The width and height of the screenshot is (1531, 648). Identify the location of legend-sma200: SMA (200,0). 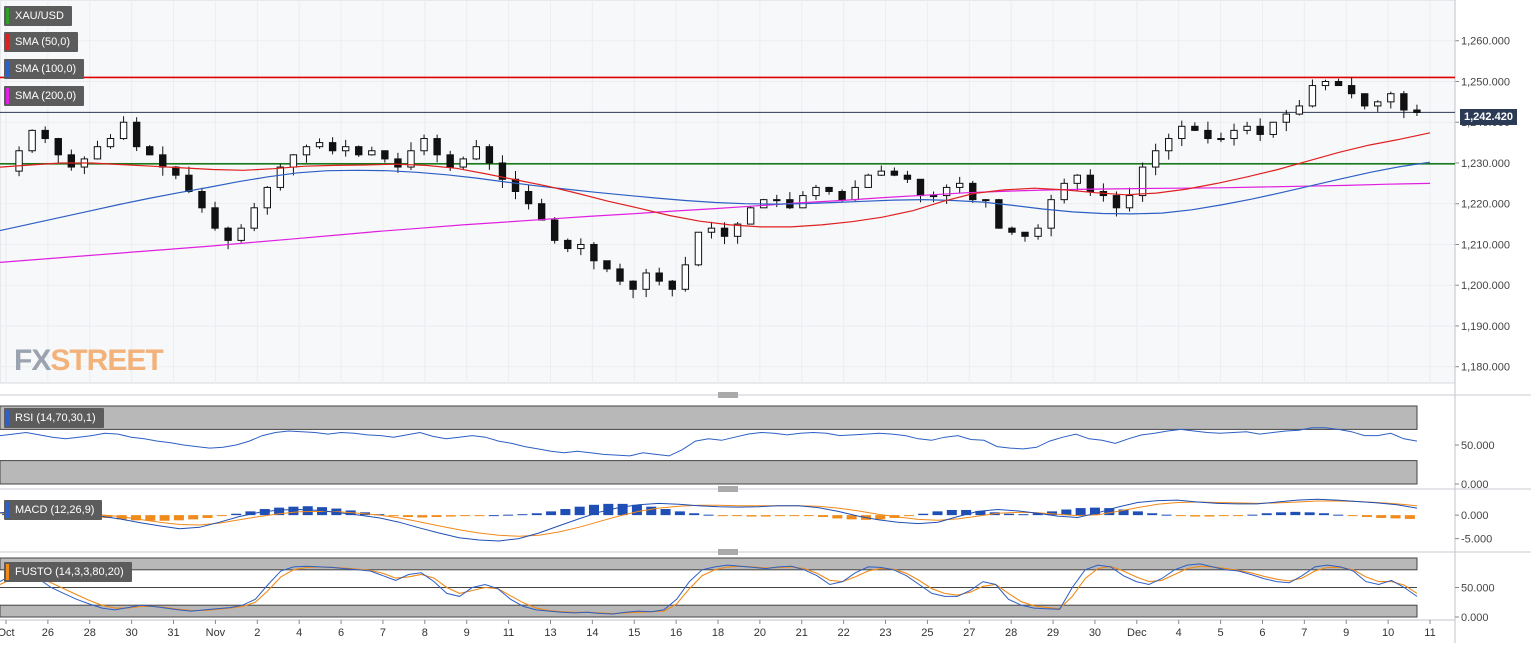
(44, 96).